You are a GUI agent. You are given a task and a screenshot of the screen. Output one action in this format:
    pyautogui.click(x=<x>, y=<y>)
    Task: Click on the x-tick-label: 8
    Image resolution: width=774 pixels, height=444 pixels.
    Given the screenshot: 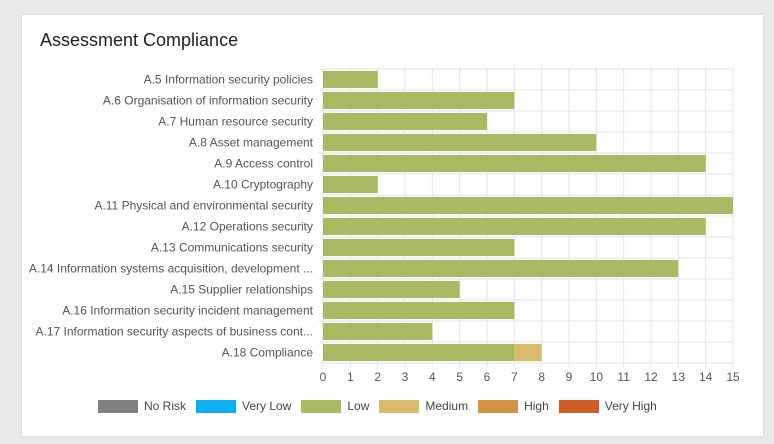 What is the action you would take?
    pyautogui.click(x=541, y=377)
    